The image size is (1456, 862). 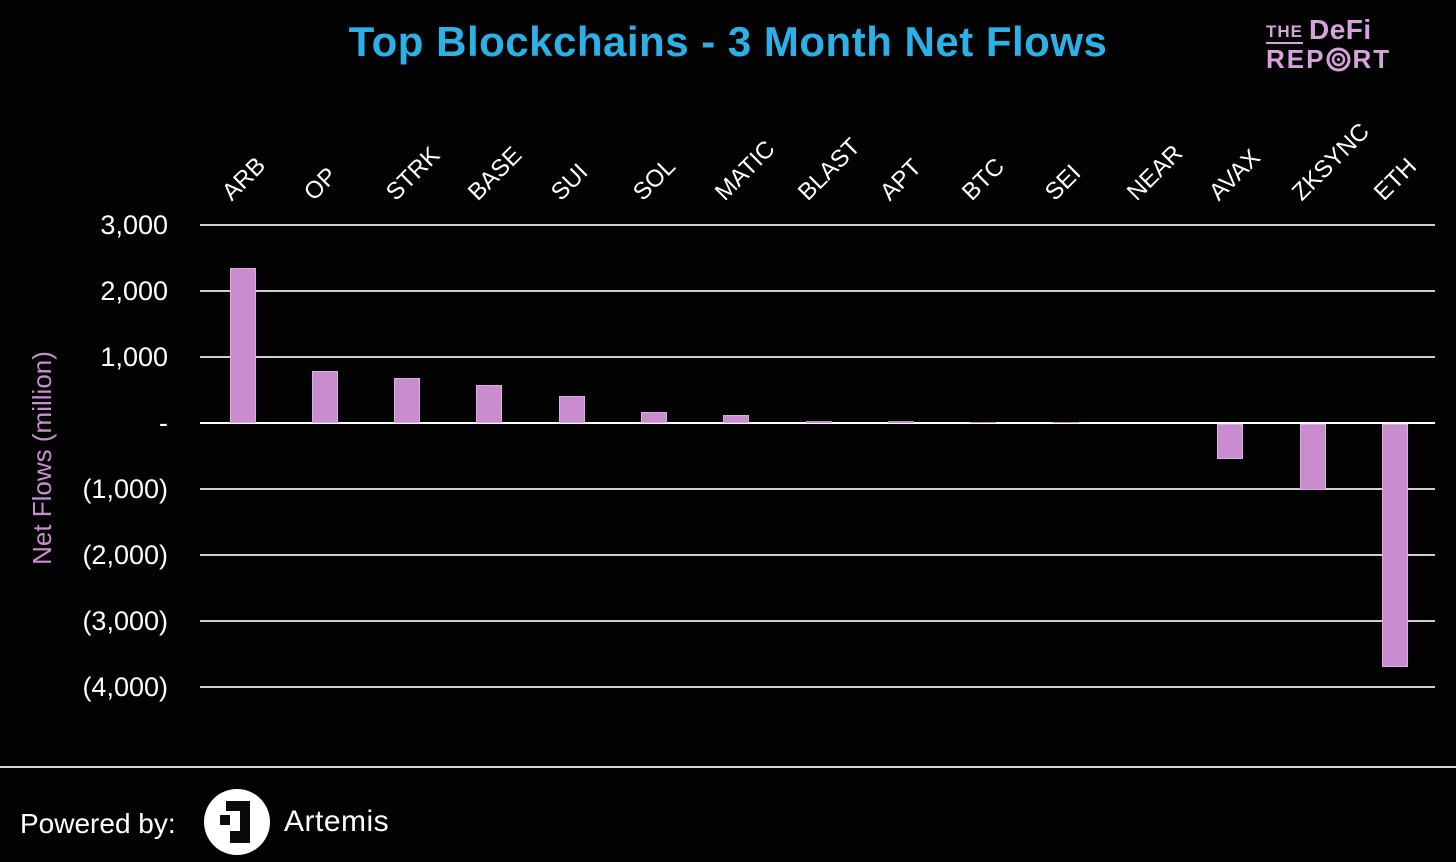 I want to click on x-axis-label-sui: SUI, so click(x=569, y=182).